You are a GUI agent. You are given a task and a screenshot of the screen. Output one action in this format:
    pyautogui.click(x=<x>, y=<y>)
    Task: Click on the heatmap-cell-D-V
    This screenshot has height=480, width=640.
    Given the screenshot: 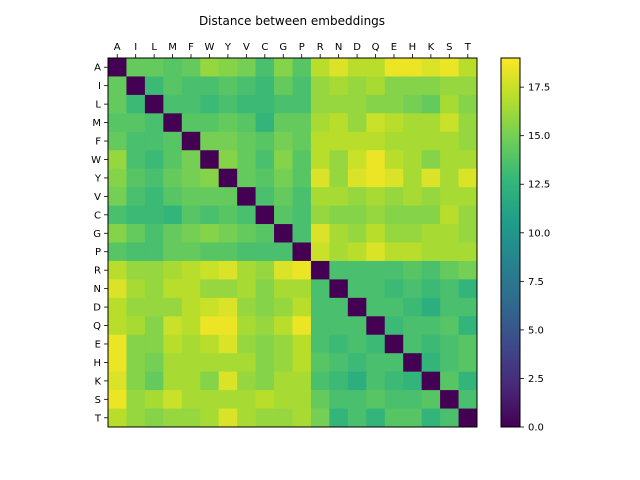 What is the action you would take?
    pyautogui.click(x=246, y=307)
    